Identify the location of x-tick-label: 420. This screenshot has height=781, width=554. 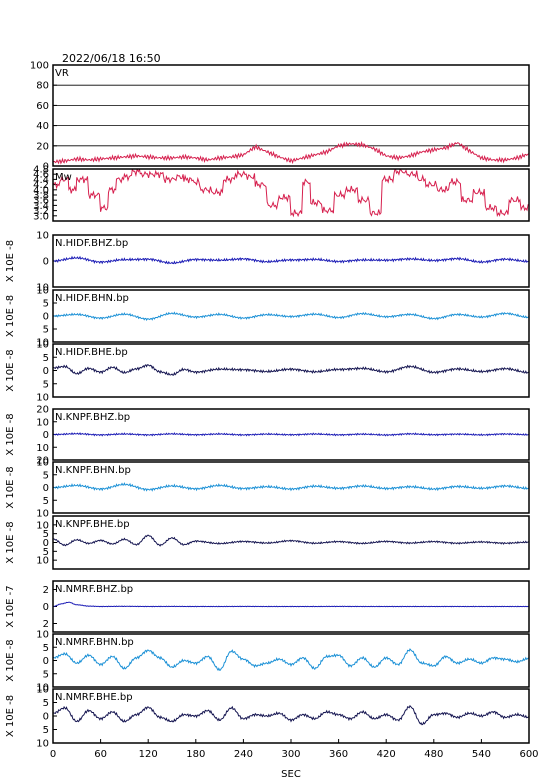
(386, 754).